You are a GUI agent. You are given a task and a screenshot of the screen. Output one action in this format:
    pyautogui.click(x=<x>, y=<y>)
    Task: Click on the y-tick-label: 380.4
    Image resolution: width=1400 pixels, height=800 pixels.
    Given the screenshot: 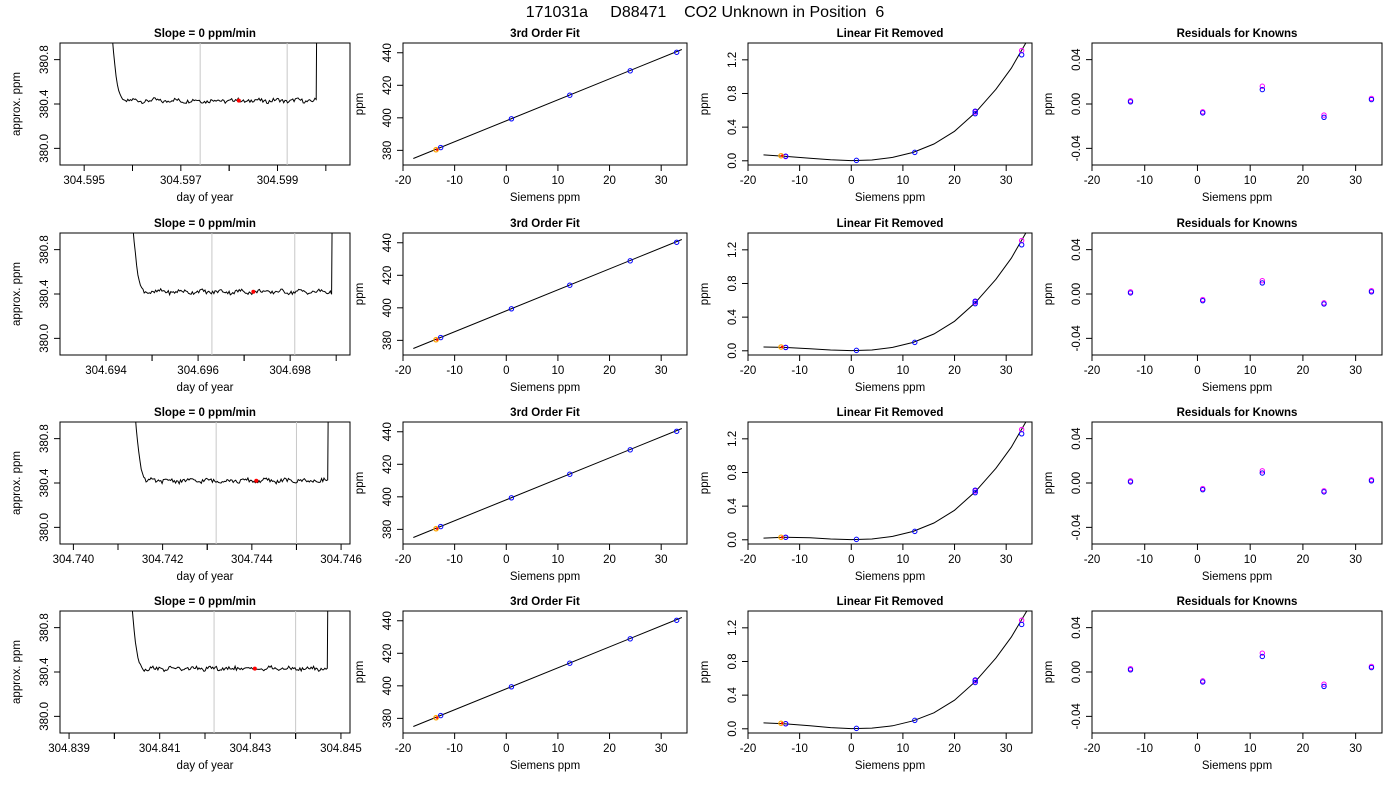 What is the action you would take?
    pyautogui.click(x=45, y=293)
    